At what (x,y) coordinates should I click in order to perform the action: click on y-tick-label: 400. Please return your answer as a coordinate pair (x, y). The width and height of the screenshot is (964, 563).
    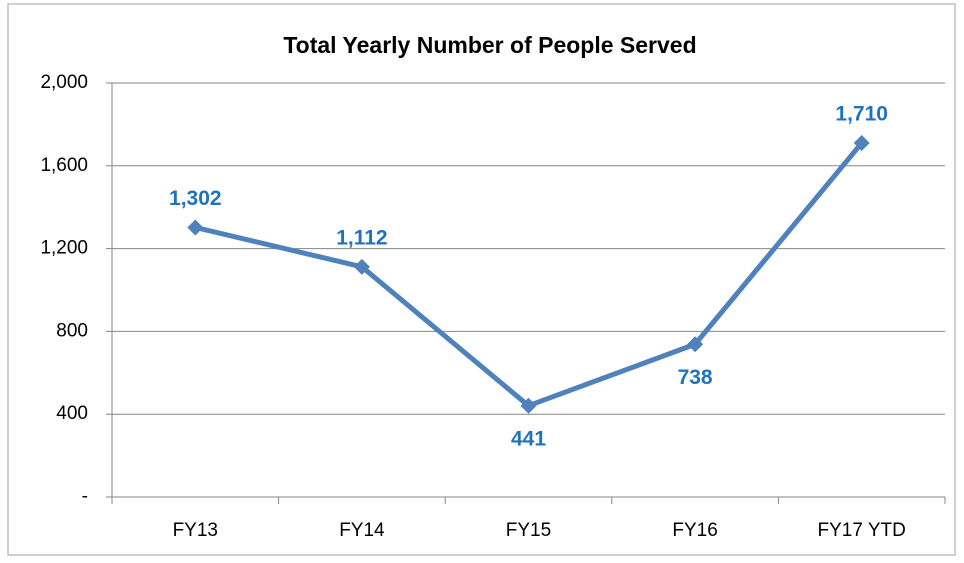
    Looking at the image, I should click on (72, 413).